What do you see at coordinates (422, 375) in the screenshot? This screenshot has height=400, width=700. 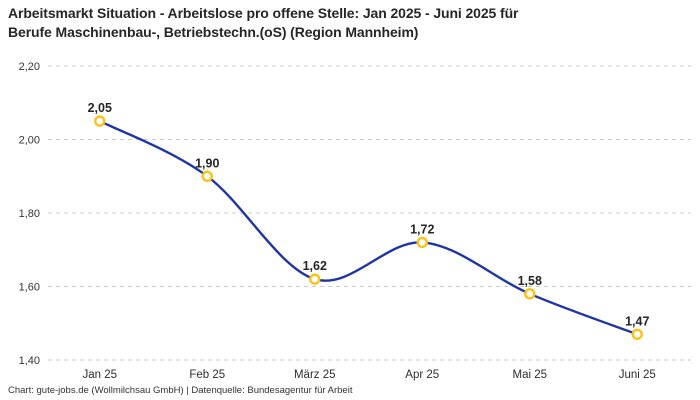 I see `x-axis-tick-label: Apr 25` at bounding box center [422, 375].